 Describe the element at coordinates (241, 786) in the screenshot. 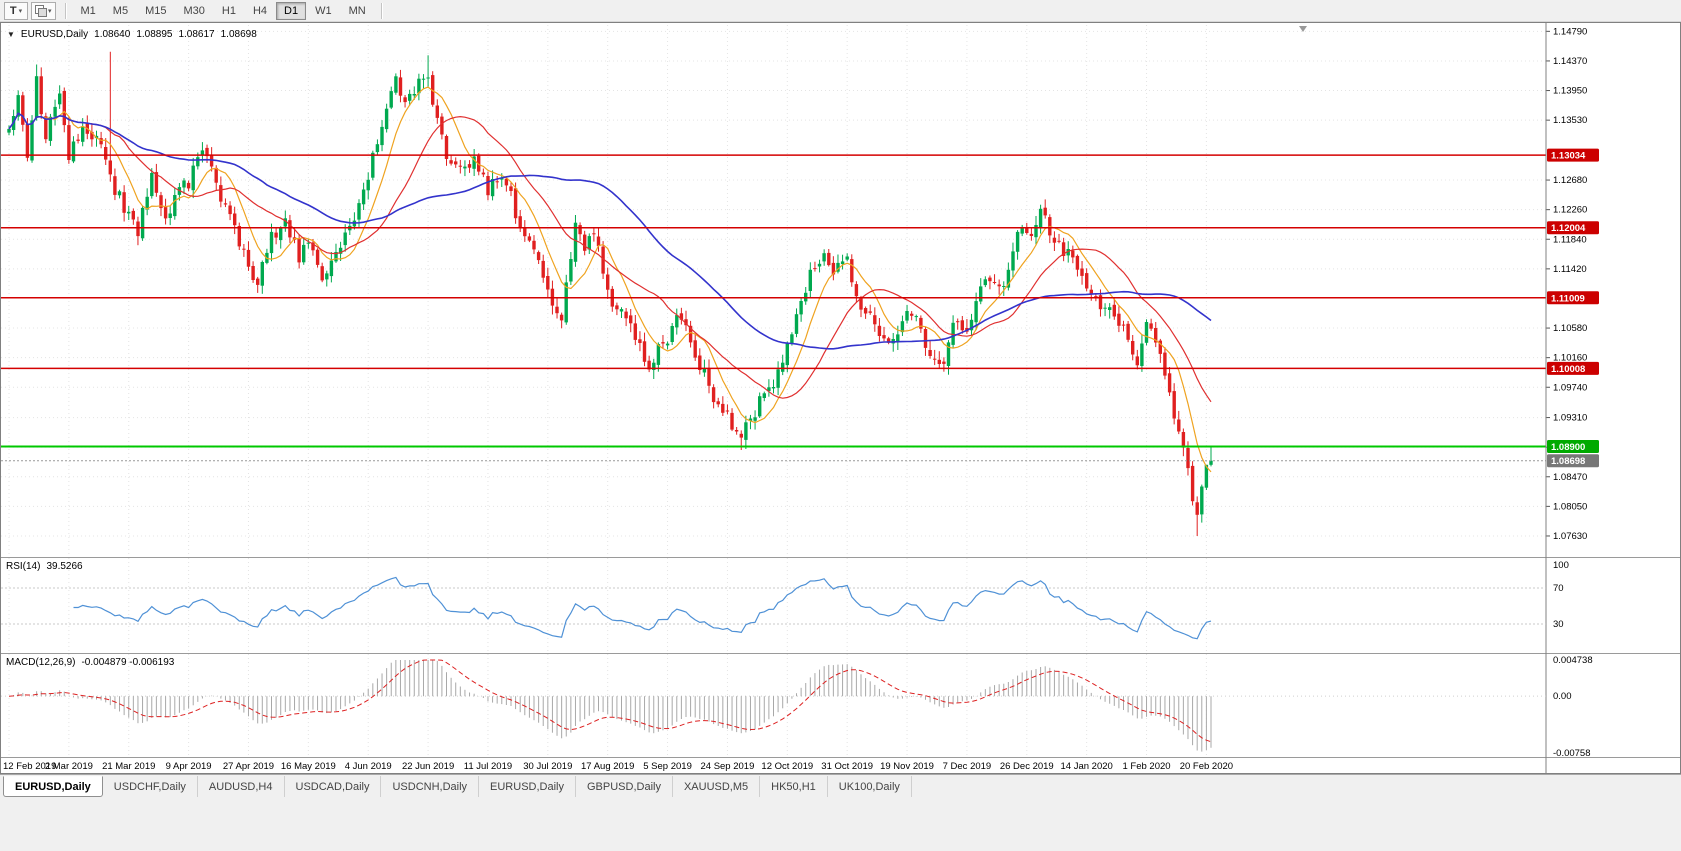

I see `chart-tab-2: AUDUSD,H4` at that location.